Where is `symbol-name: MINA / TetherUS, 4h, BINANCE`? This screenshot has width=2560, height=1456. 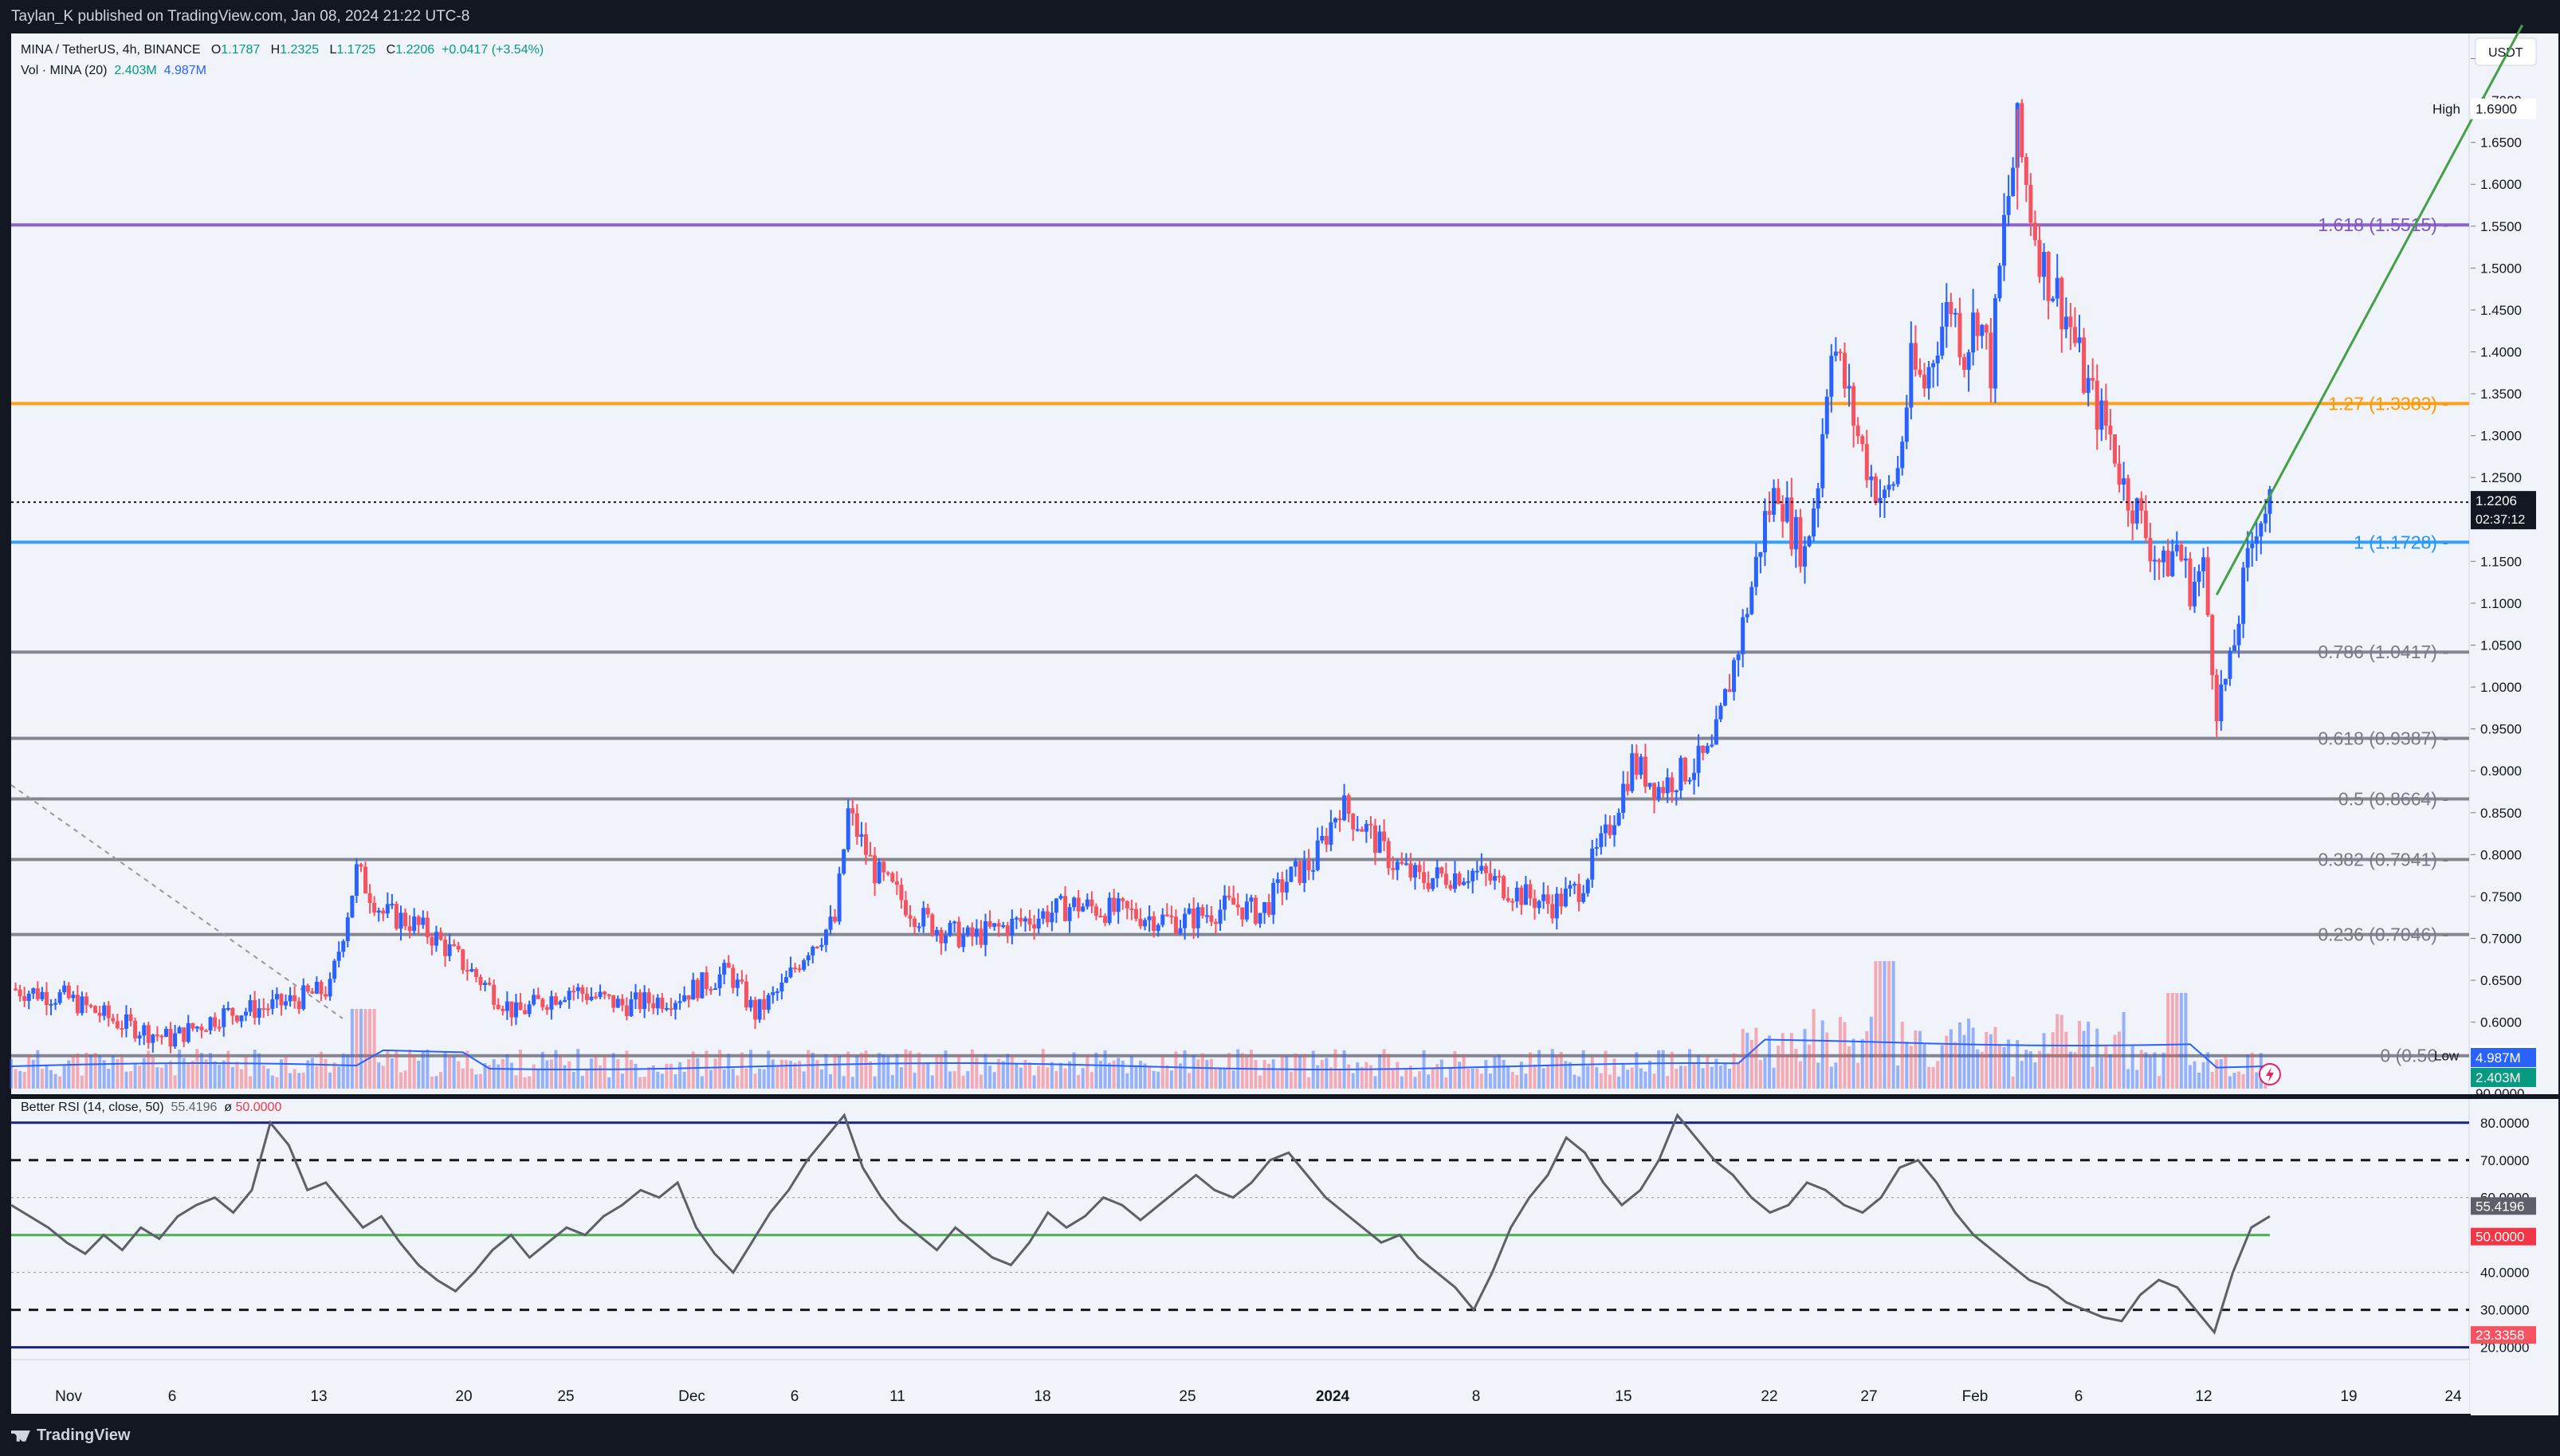 symbol-name: MINA / TetherUS, 4h, BINANCE is located at coordinates (111, 50).